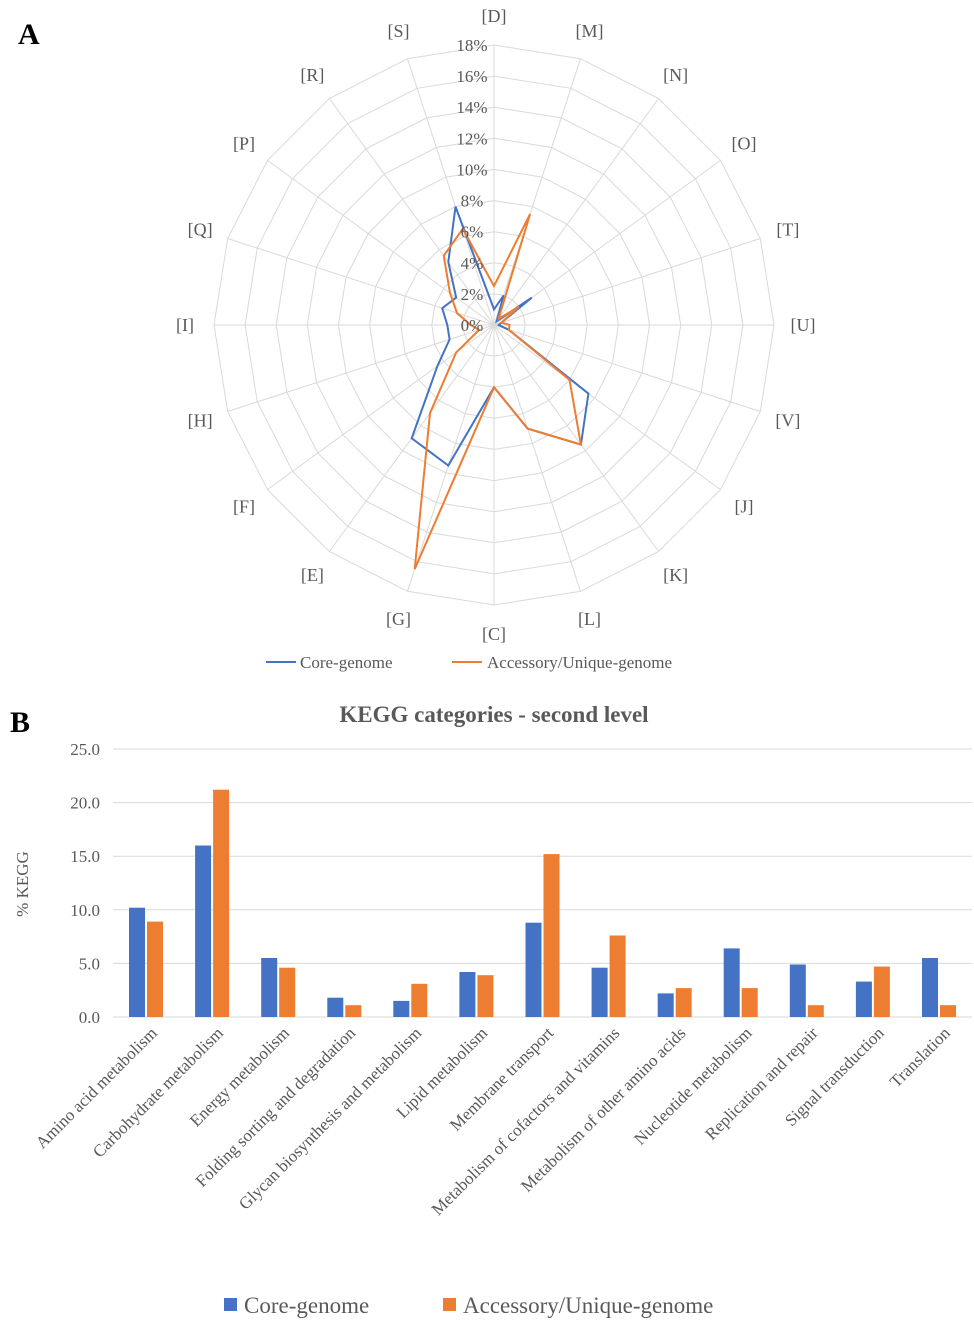  I want to click on bar-y-tick-label: 15.0, so click(85, 856).